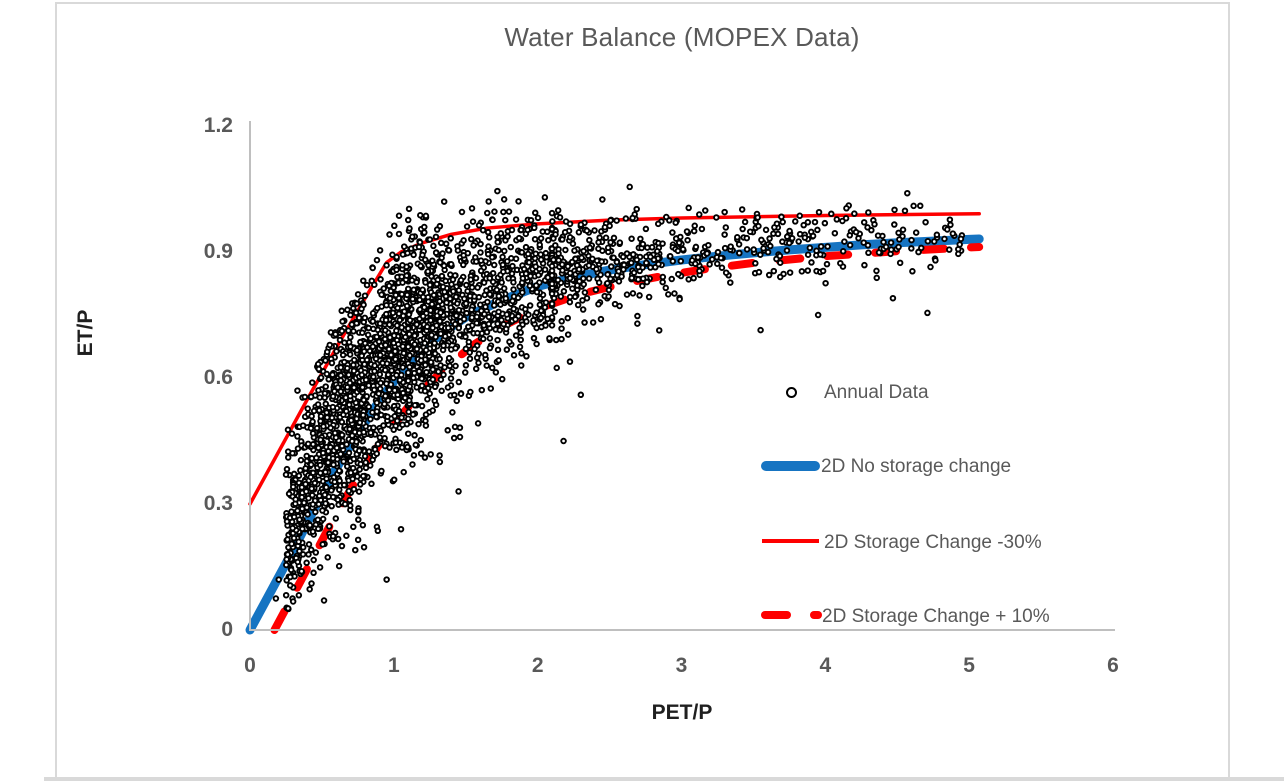 The height and width of the screenshot is (784, 1284). I want to click on x-axis-line, so click(682, 630).